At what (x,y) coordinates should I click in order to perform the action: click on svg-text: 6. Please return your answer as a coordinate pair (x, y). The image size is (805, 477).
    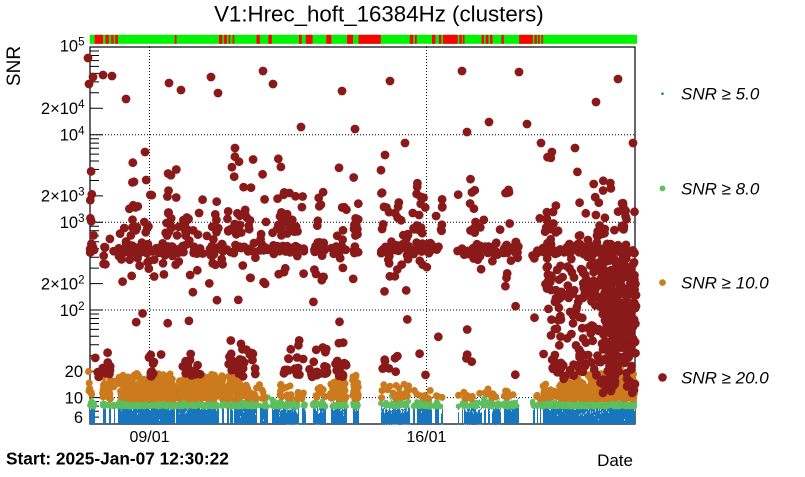
    Looking at the image, I should click on (78, 418).